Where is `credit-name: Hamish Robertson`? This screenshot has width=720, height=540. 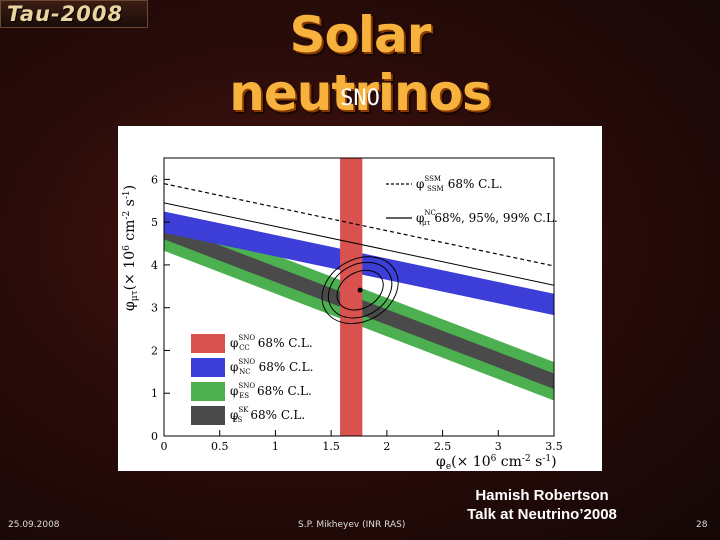 credit-name: Hamish Robertson is located at coordinates (542, 495).